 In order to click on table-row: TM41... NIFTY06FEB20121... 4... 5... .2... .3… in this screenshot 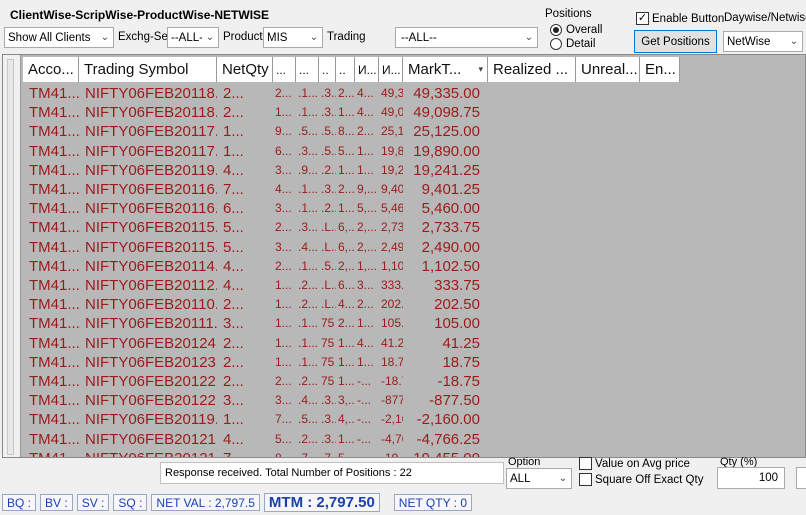, I will do `click(255, 439)`.